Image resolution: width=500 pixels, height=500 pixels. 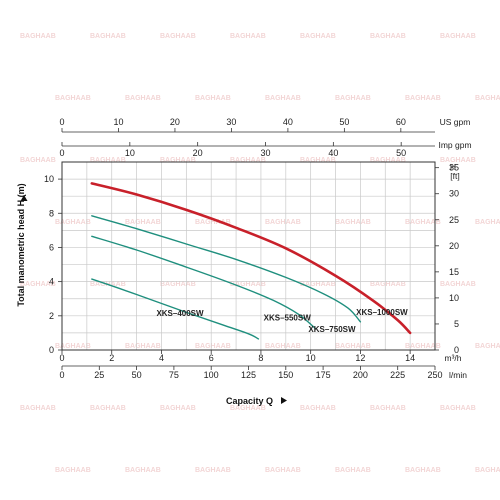 I want to click on m3h-tick-label: 0, so click(x=61, y=358).